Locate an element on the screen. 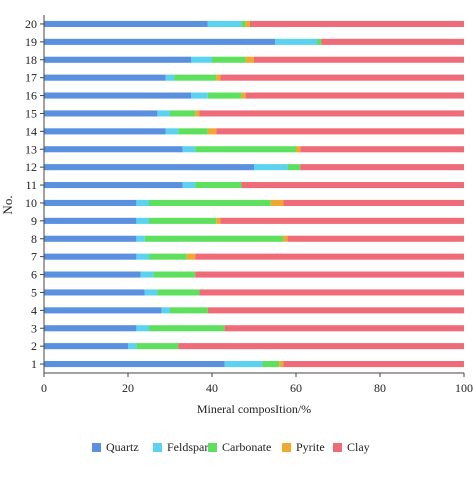 Image resolution: width=474 pixels, height=479 pixels. y-tick-label: 18 is located at coordinates (31, 60).